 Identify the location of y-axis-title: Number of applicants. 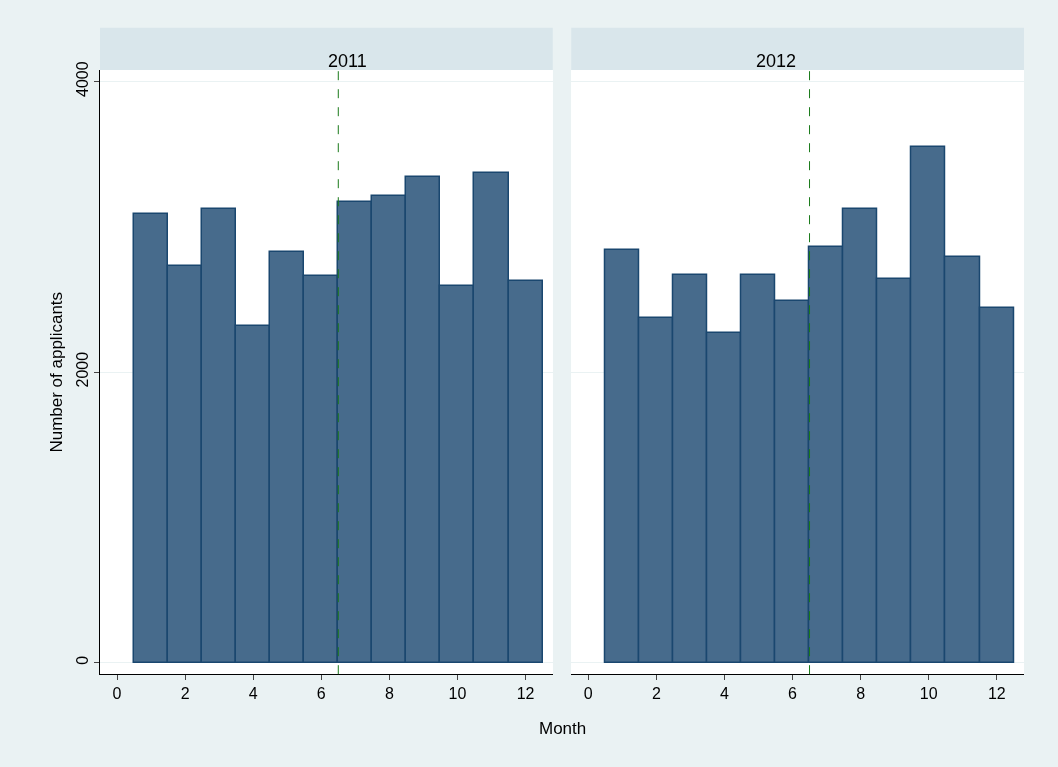
(57, 372).